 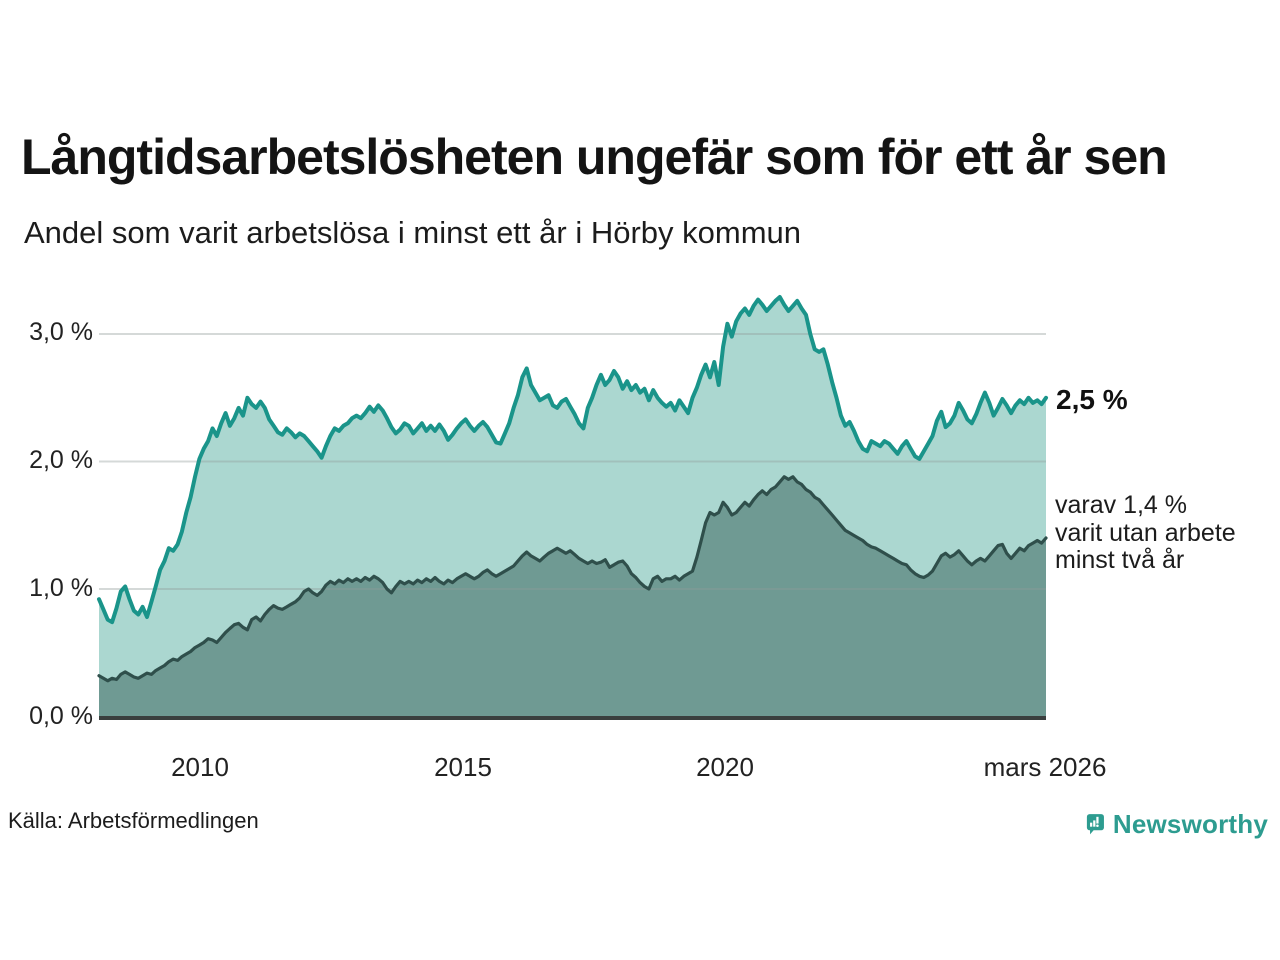 I want to click on two-year-annotation-line-2: varit utan arbete, so click(x=1145, y=532).